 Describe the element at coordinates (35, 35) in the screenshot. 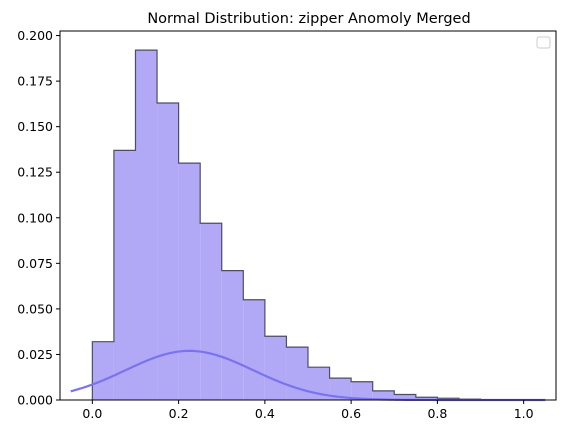

I see `y-tick-label: 0.200` at that location.